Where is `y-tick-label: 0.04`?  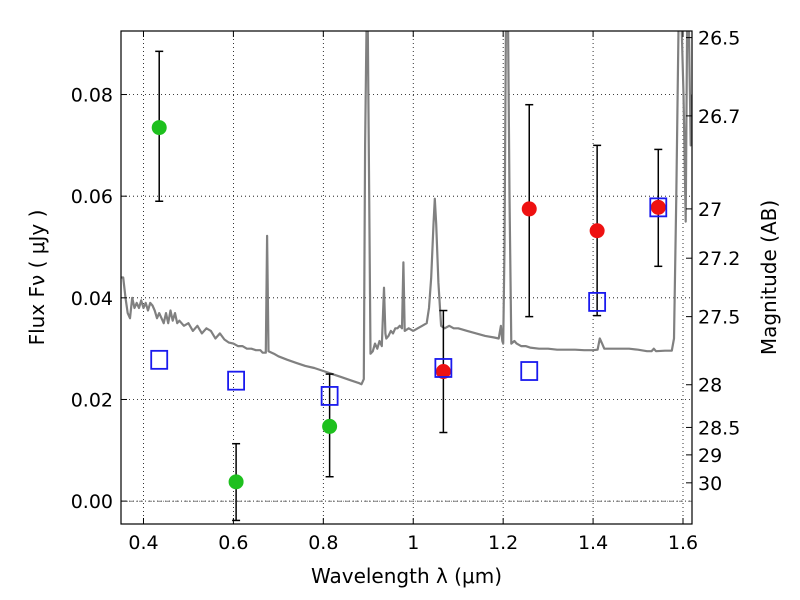 y-tick-label: 0.04 is located at coordinates (92, 299).